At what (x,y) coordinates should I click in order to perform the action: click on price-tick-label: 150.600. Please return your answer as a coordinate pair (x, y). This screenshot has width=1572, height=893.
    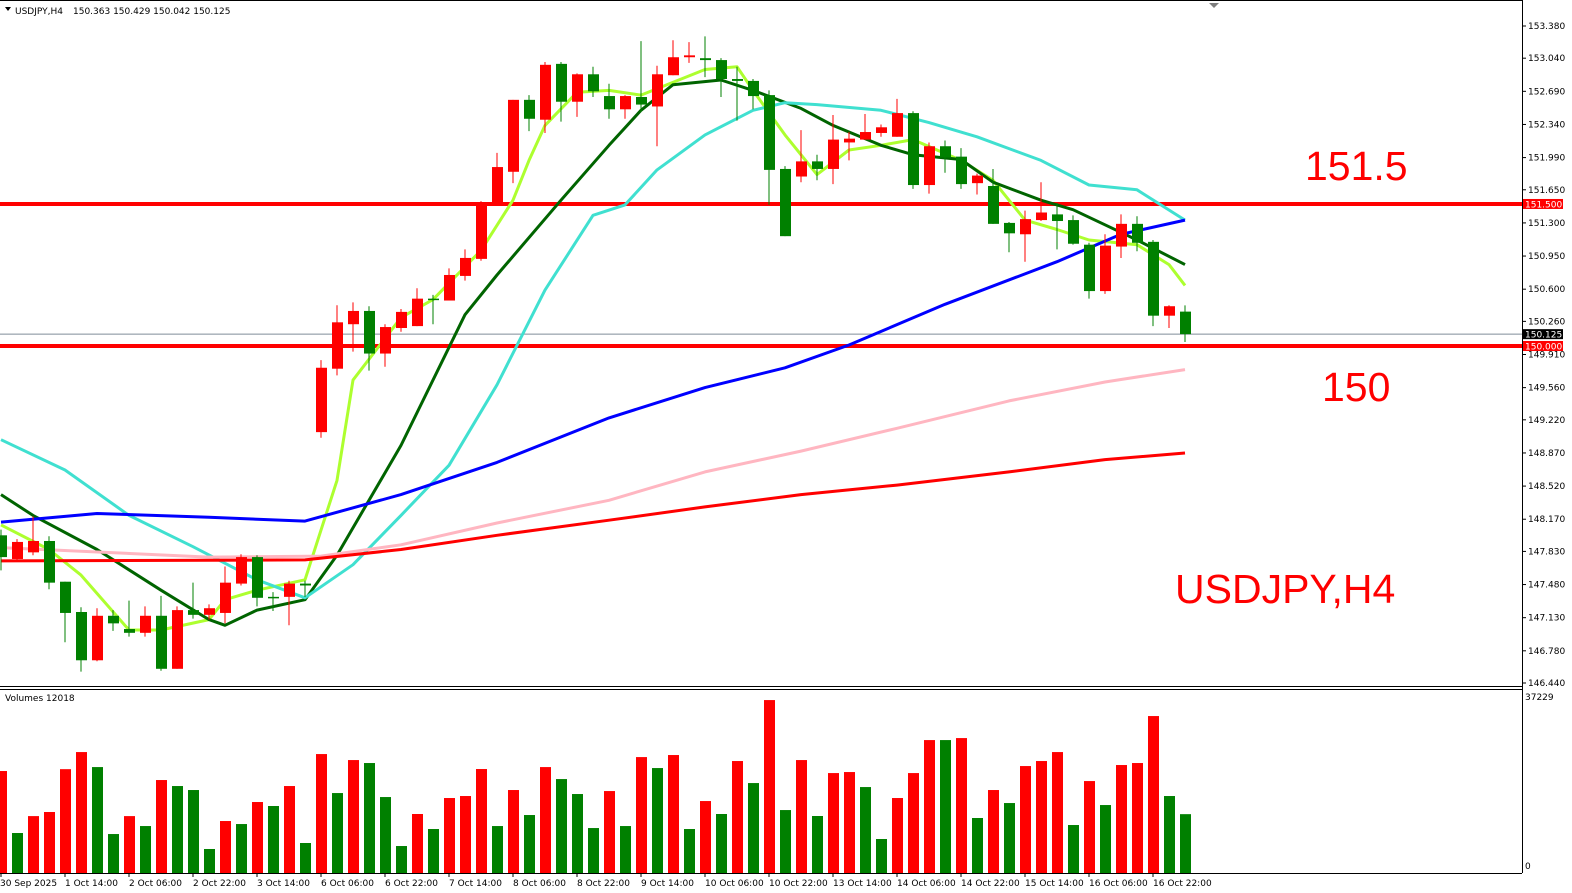
    Looking at the image, I should click on (1546, 290).